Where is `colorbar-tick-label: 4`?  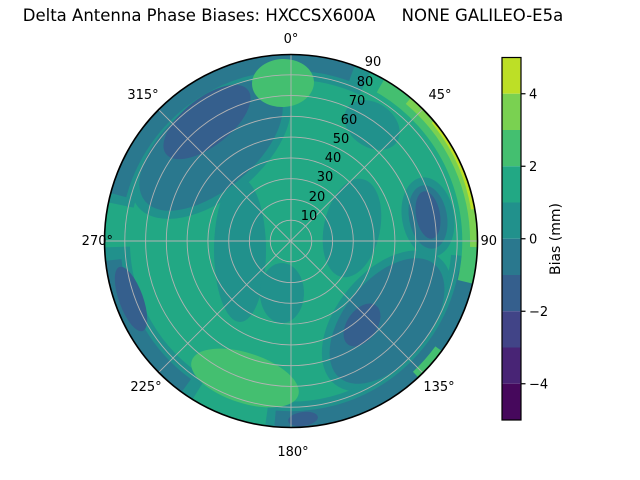 colorbar-tick-label: 4 is located at coordinates (533, 94).